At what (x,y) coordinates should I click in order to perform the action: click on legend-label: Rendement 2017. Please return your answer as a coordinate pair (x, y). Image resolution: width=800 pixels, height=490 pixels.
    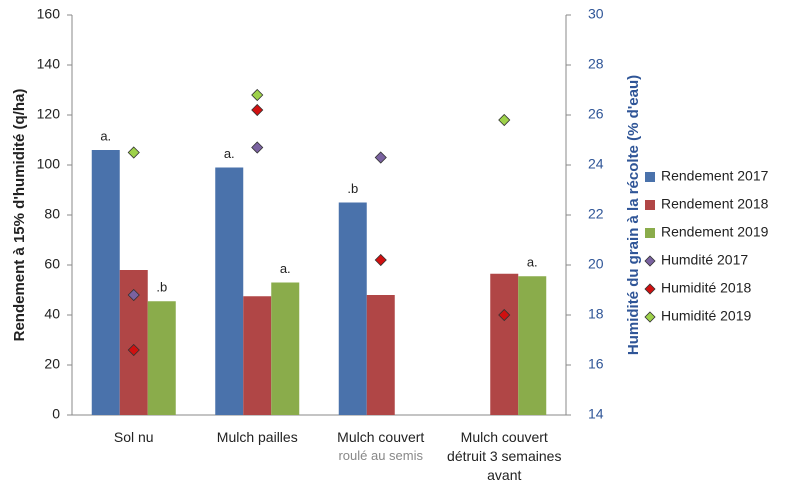
    Looking at the image, I should click on (715, 176).